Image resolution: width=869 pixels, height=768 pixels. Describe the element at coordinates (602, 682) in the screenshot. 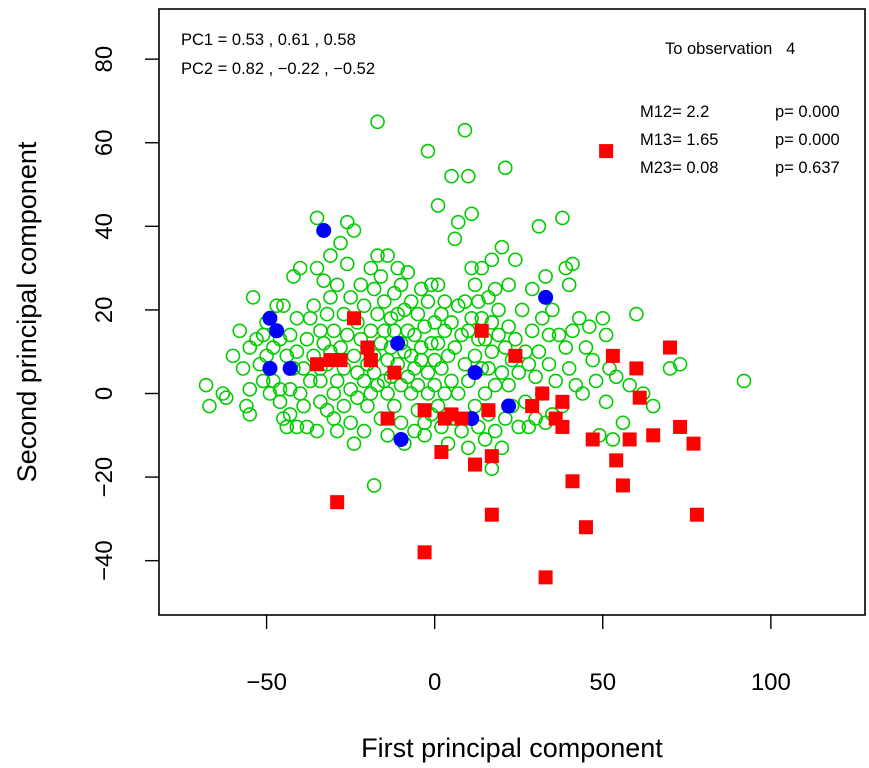

I see `x-tick-label: 50` at that location.